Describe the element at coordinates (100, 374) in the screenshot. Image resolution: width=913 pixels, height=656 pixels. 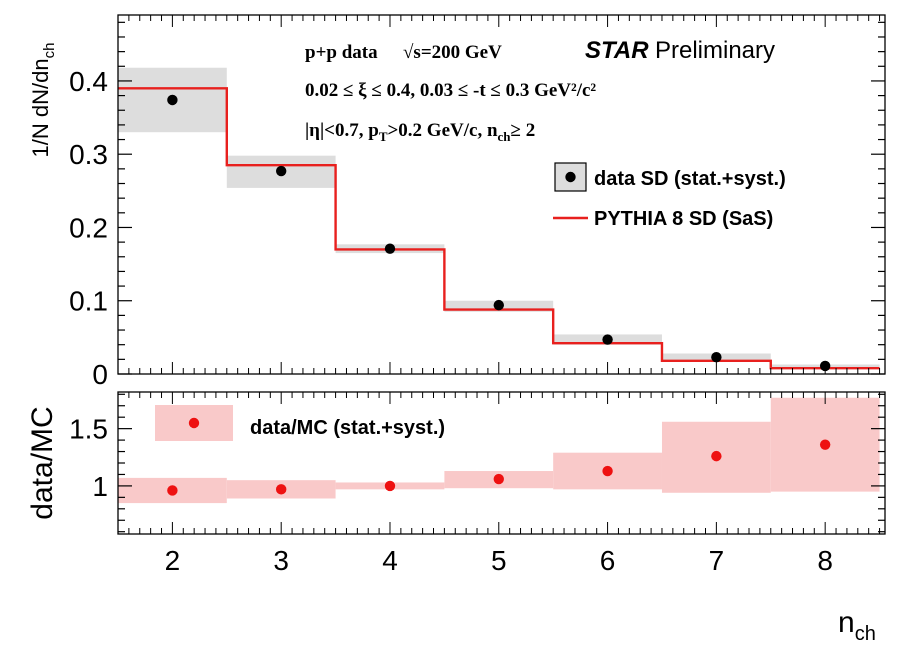
I see `top-ytick-label: 0` at that location.